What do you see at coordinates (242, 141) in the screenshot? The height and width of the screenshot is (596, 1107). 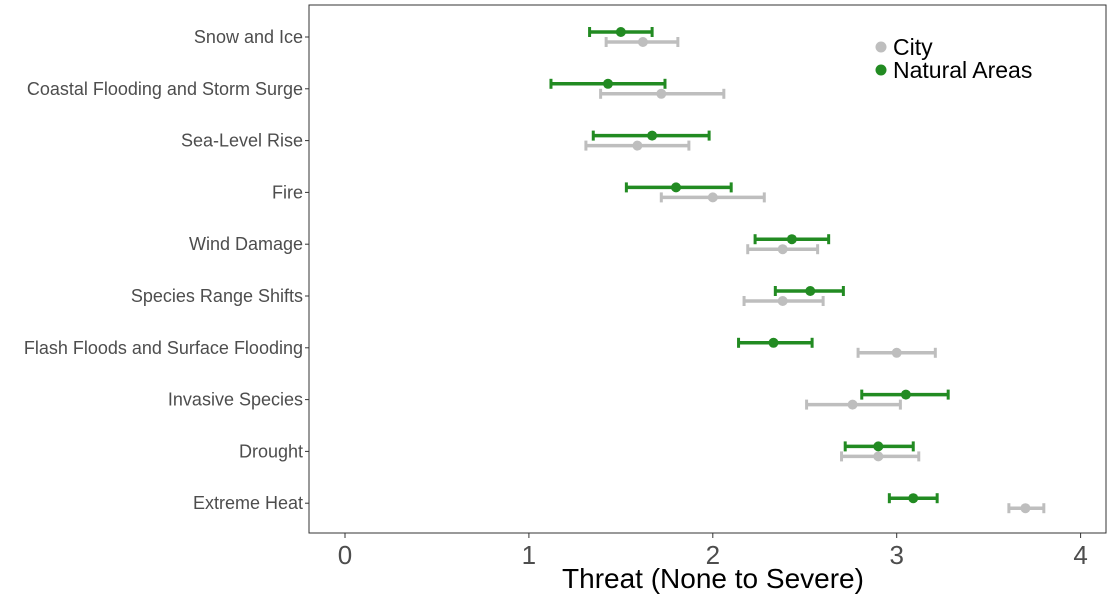 I see `y-category-label: Sea-Level Rise` at bounding box center [242, 141].